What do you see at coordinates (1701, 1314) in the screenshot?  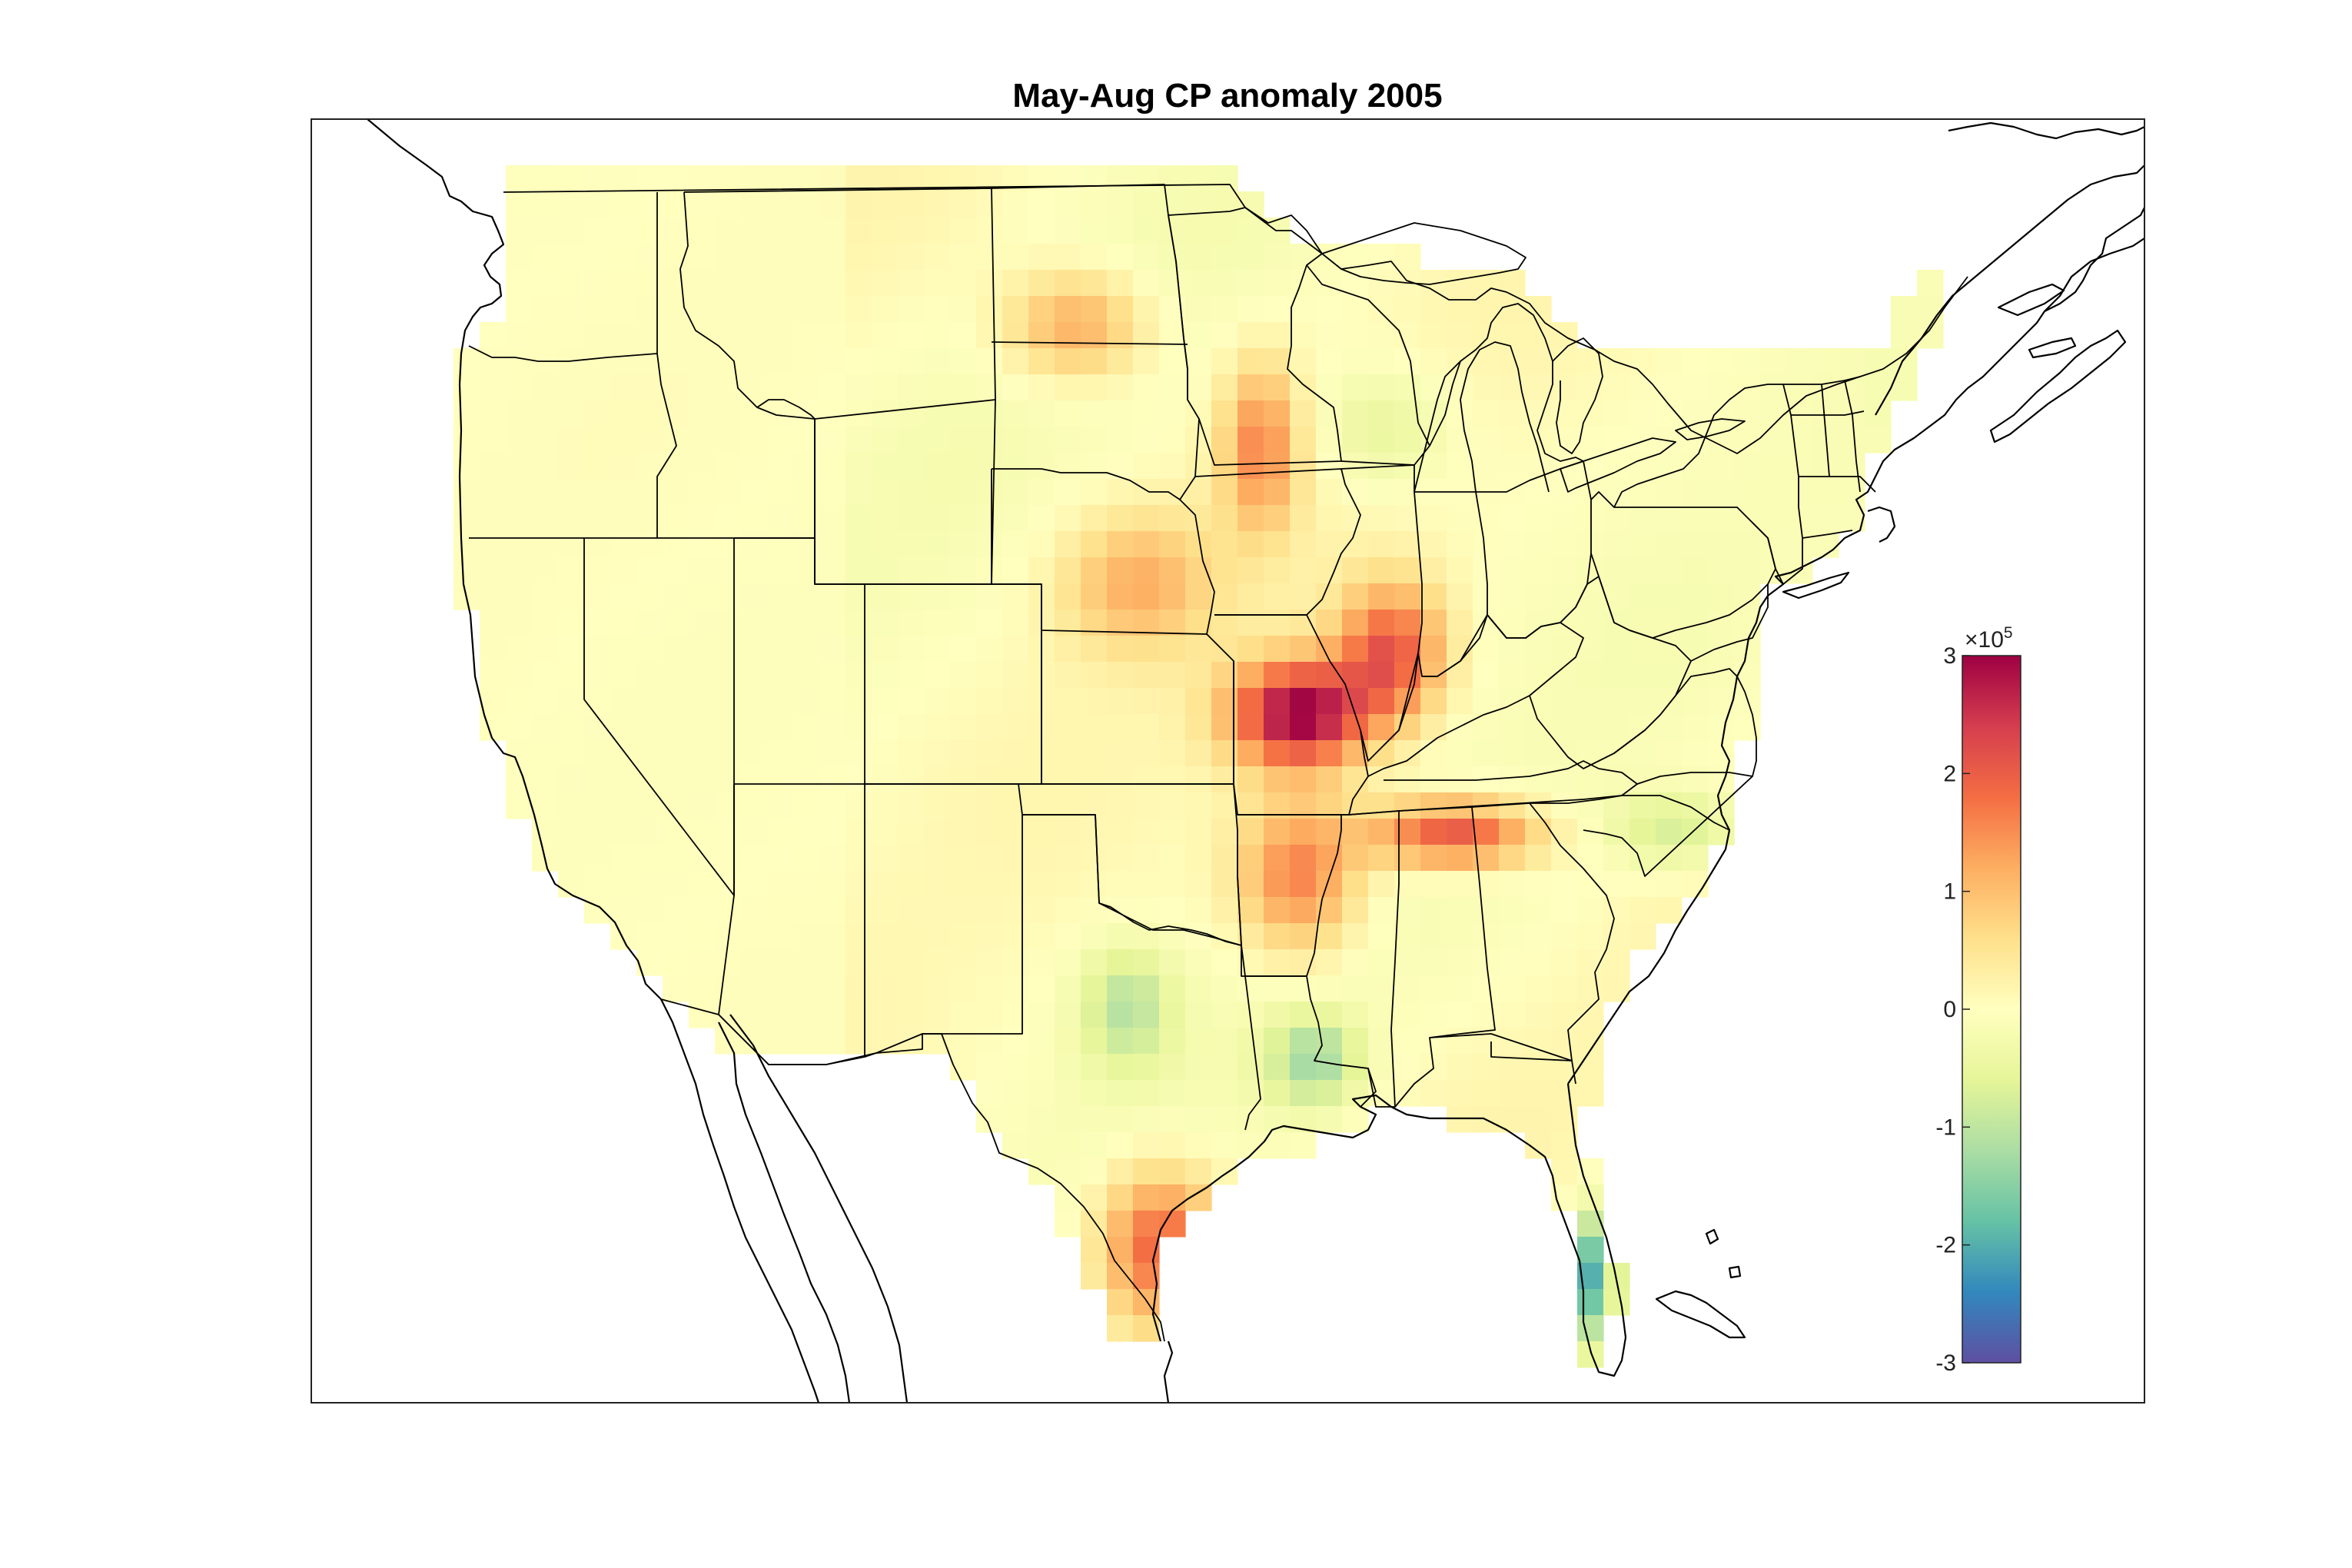 I see `cuba` at bounding box center [1701, 1314].